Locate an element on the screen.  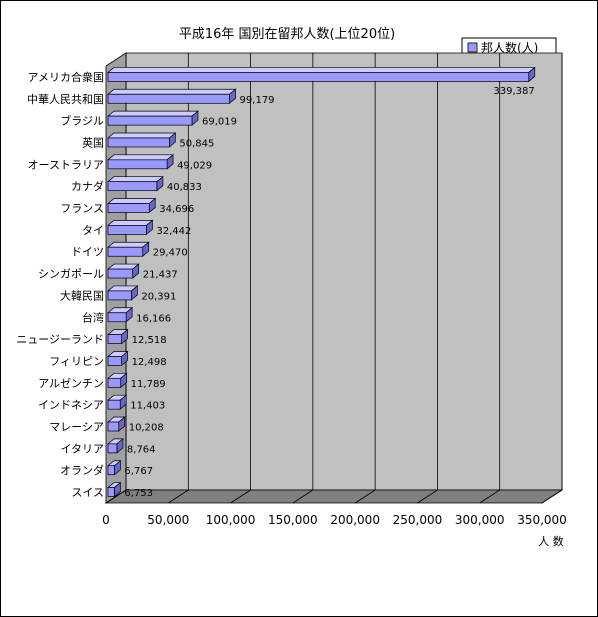
data-label: 16,166 is located at coordinates (153, 318).